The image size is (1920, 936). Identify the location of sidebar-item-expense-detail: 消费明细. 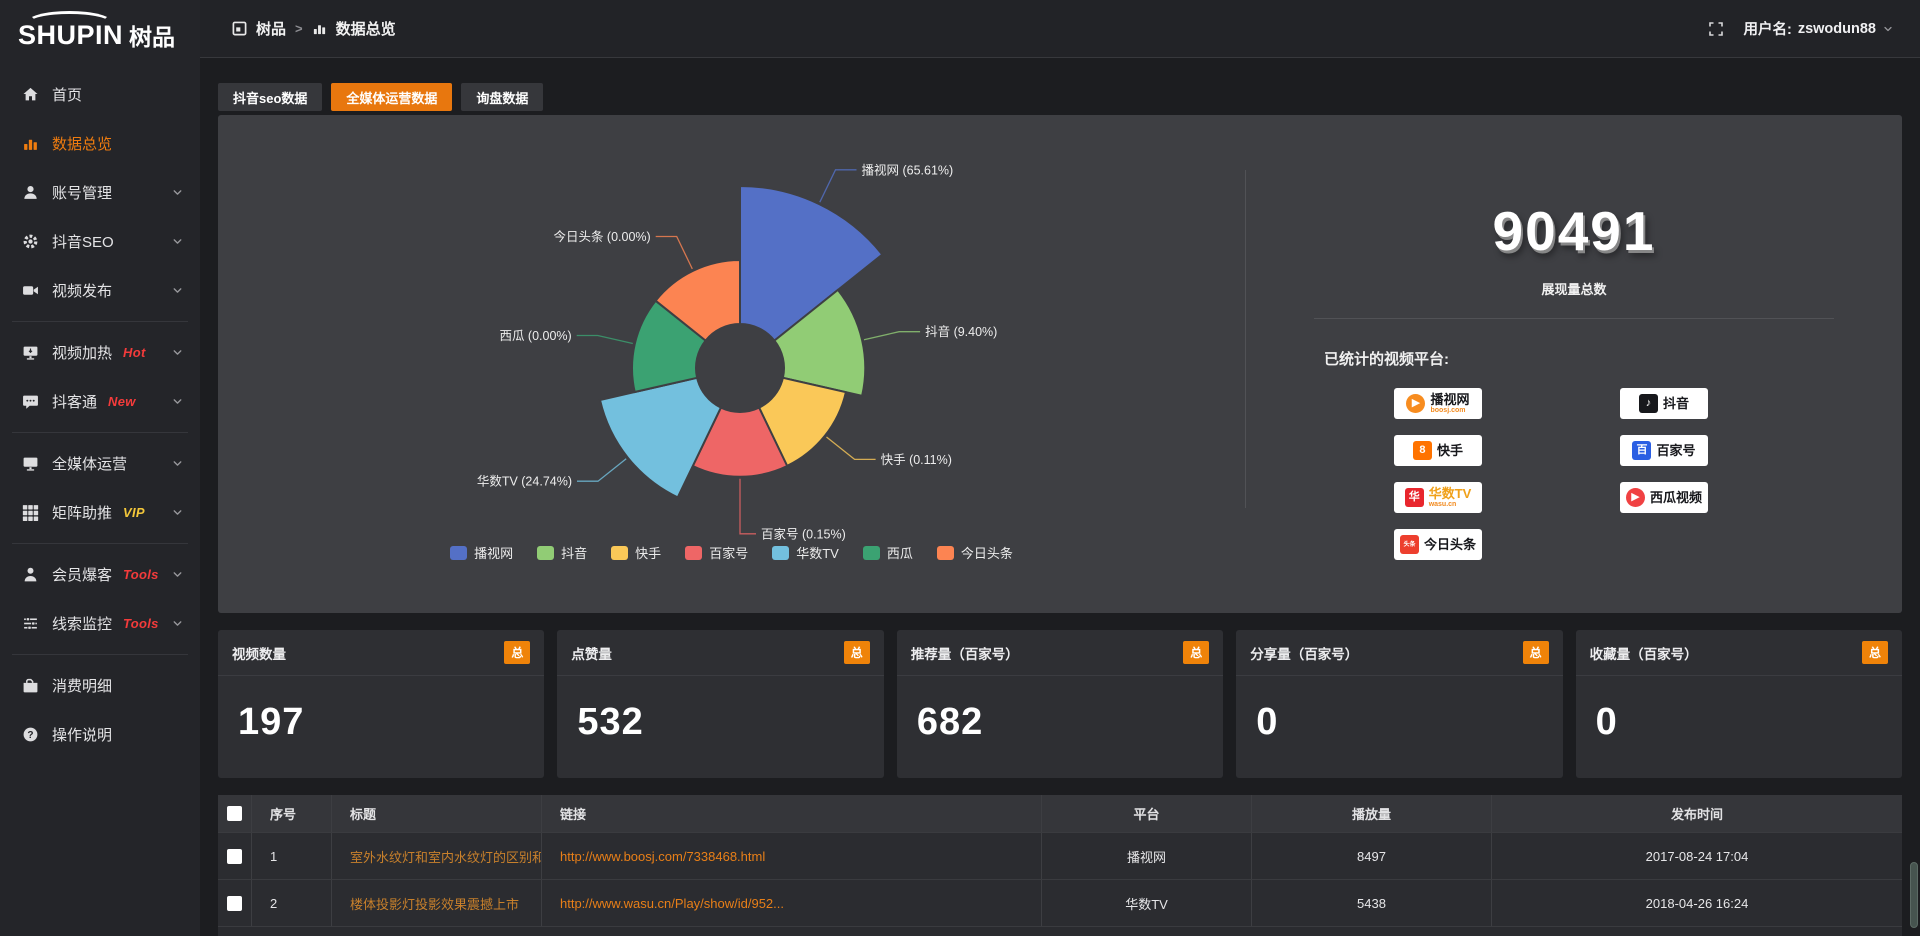
(100, 685).